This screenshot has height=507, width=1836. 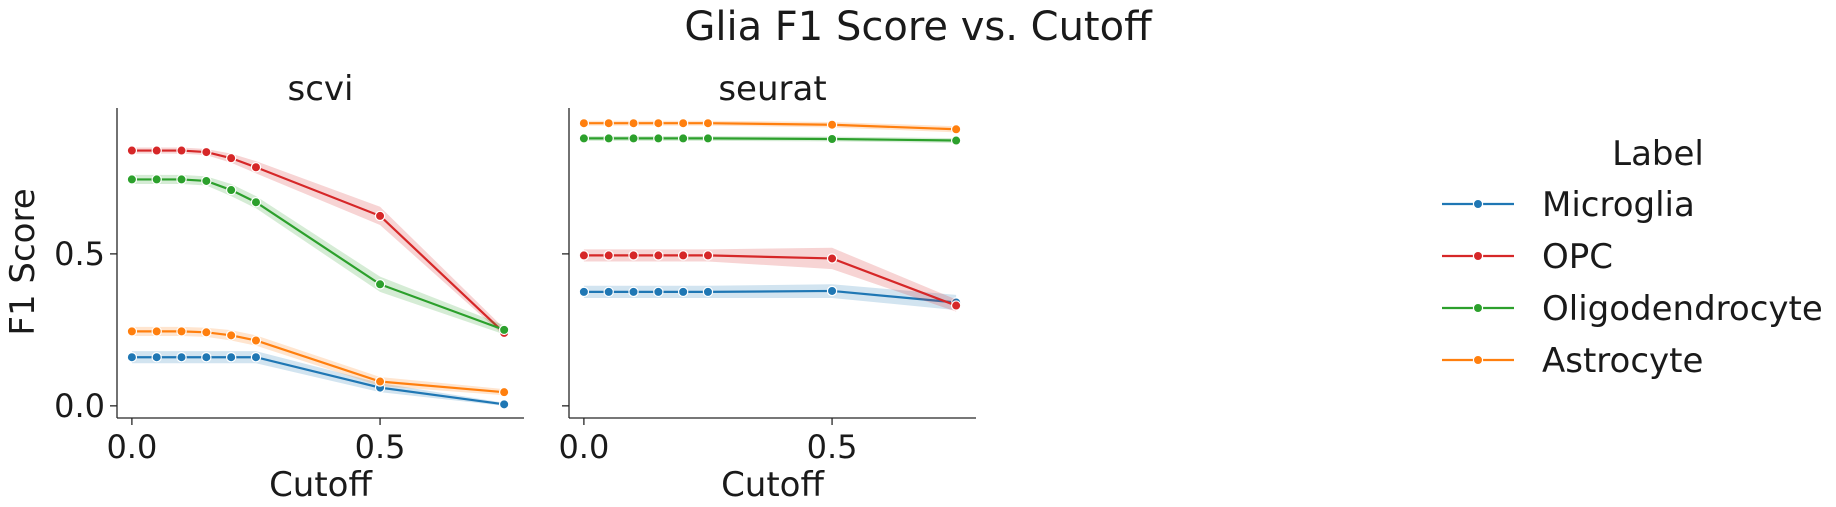 What do you see at coordinates (1622, 361) in the screenshot?
I see `legend-label: Astrocyte` at bounding box center [1622, 361].